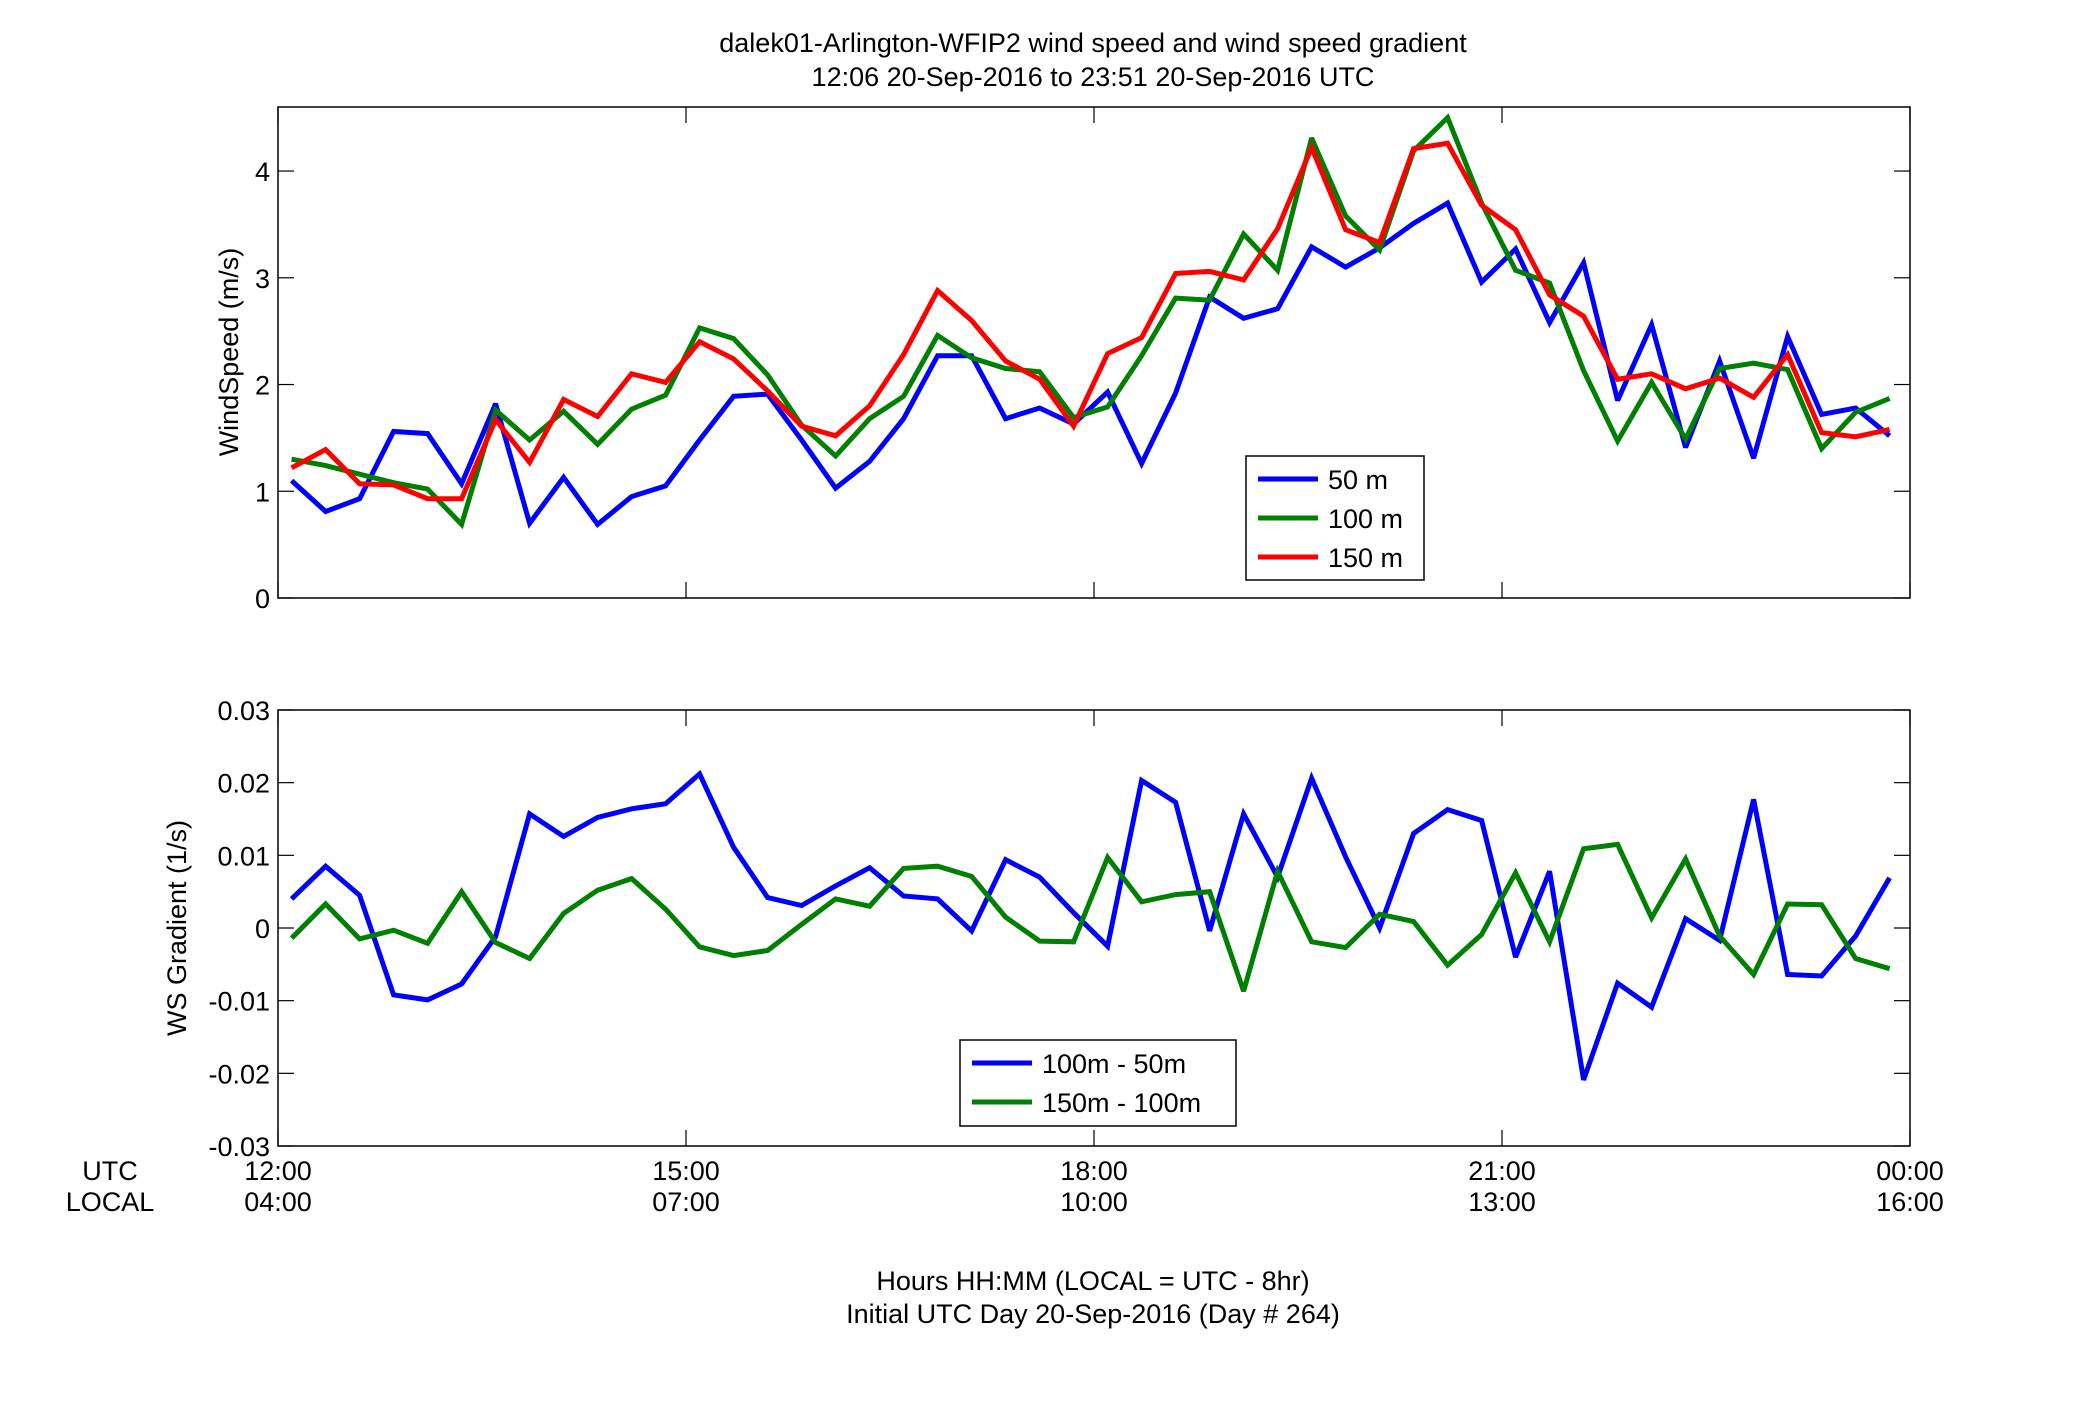  What do you see at coordinates (229, 352) in the screenshot?
I see `wind-speed-y-axis-label: WindSpeed (m/s)` at bounding box center [229, 352].